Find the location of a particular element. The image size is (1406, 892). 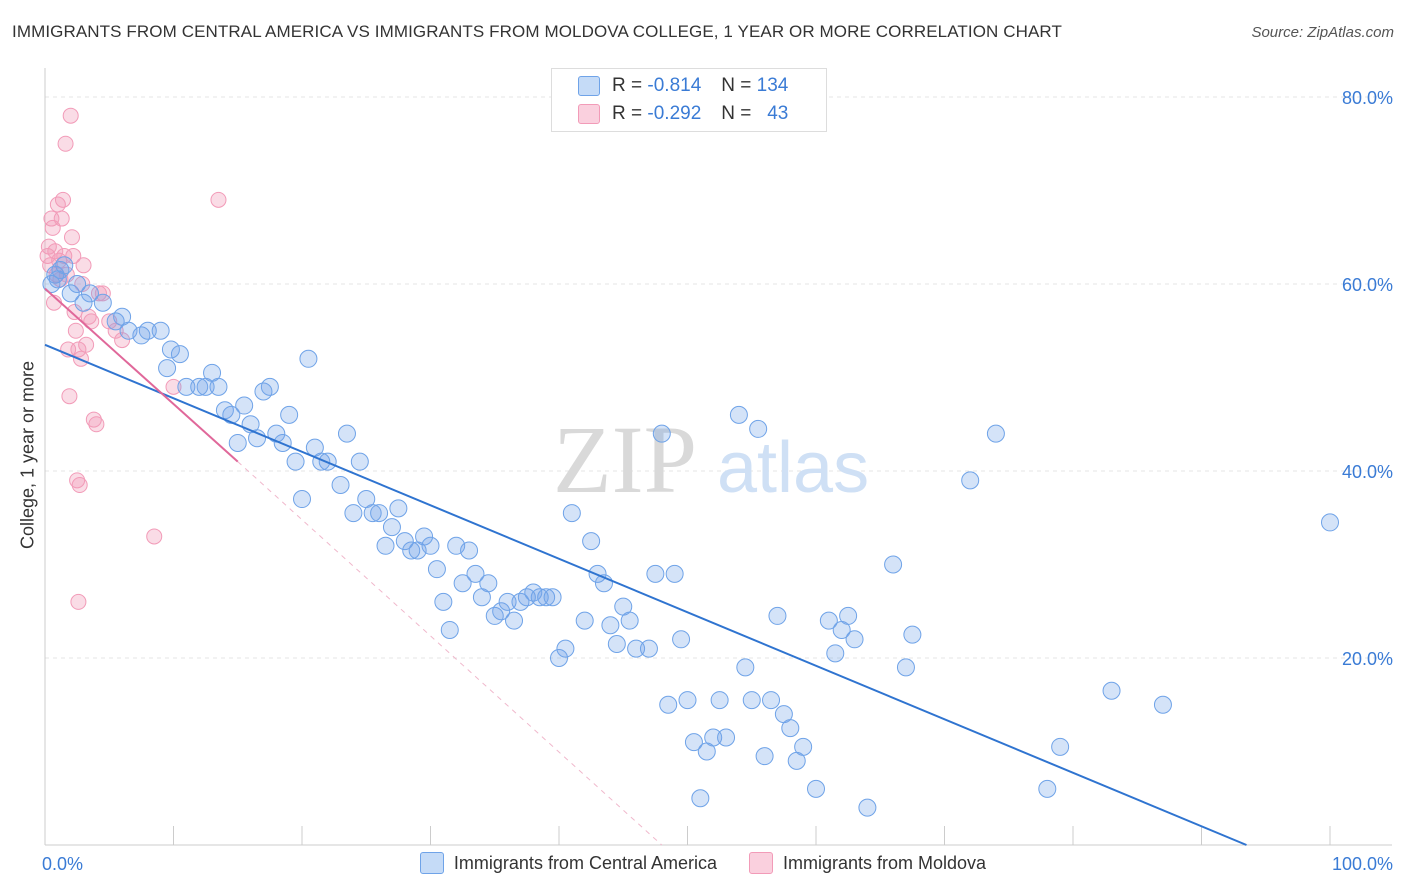

legend-swatch-blue is located at coordinates (589, 86).